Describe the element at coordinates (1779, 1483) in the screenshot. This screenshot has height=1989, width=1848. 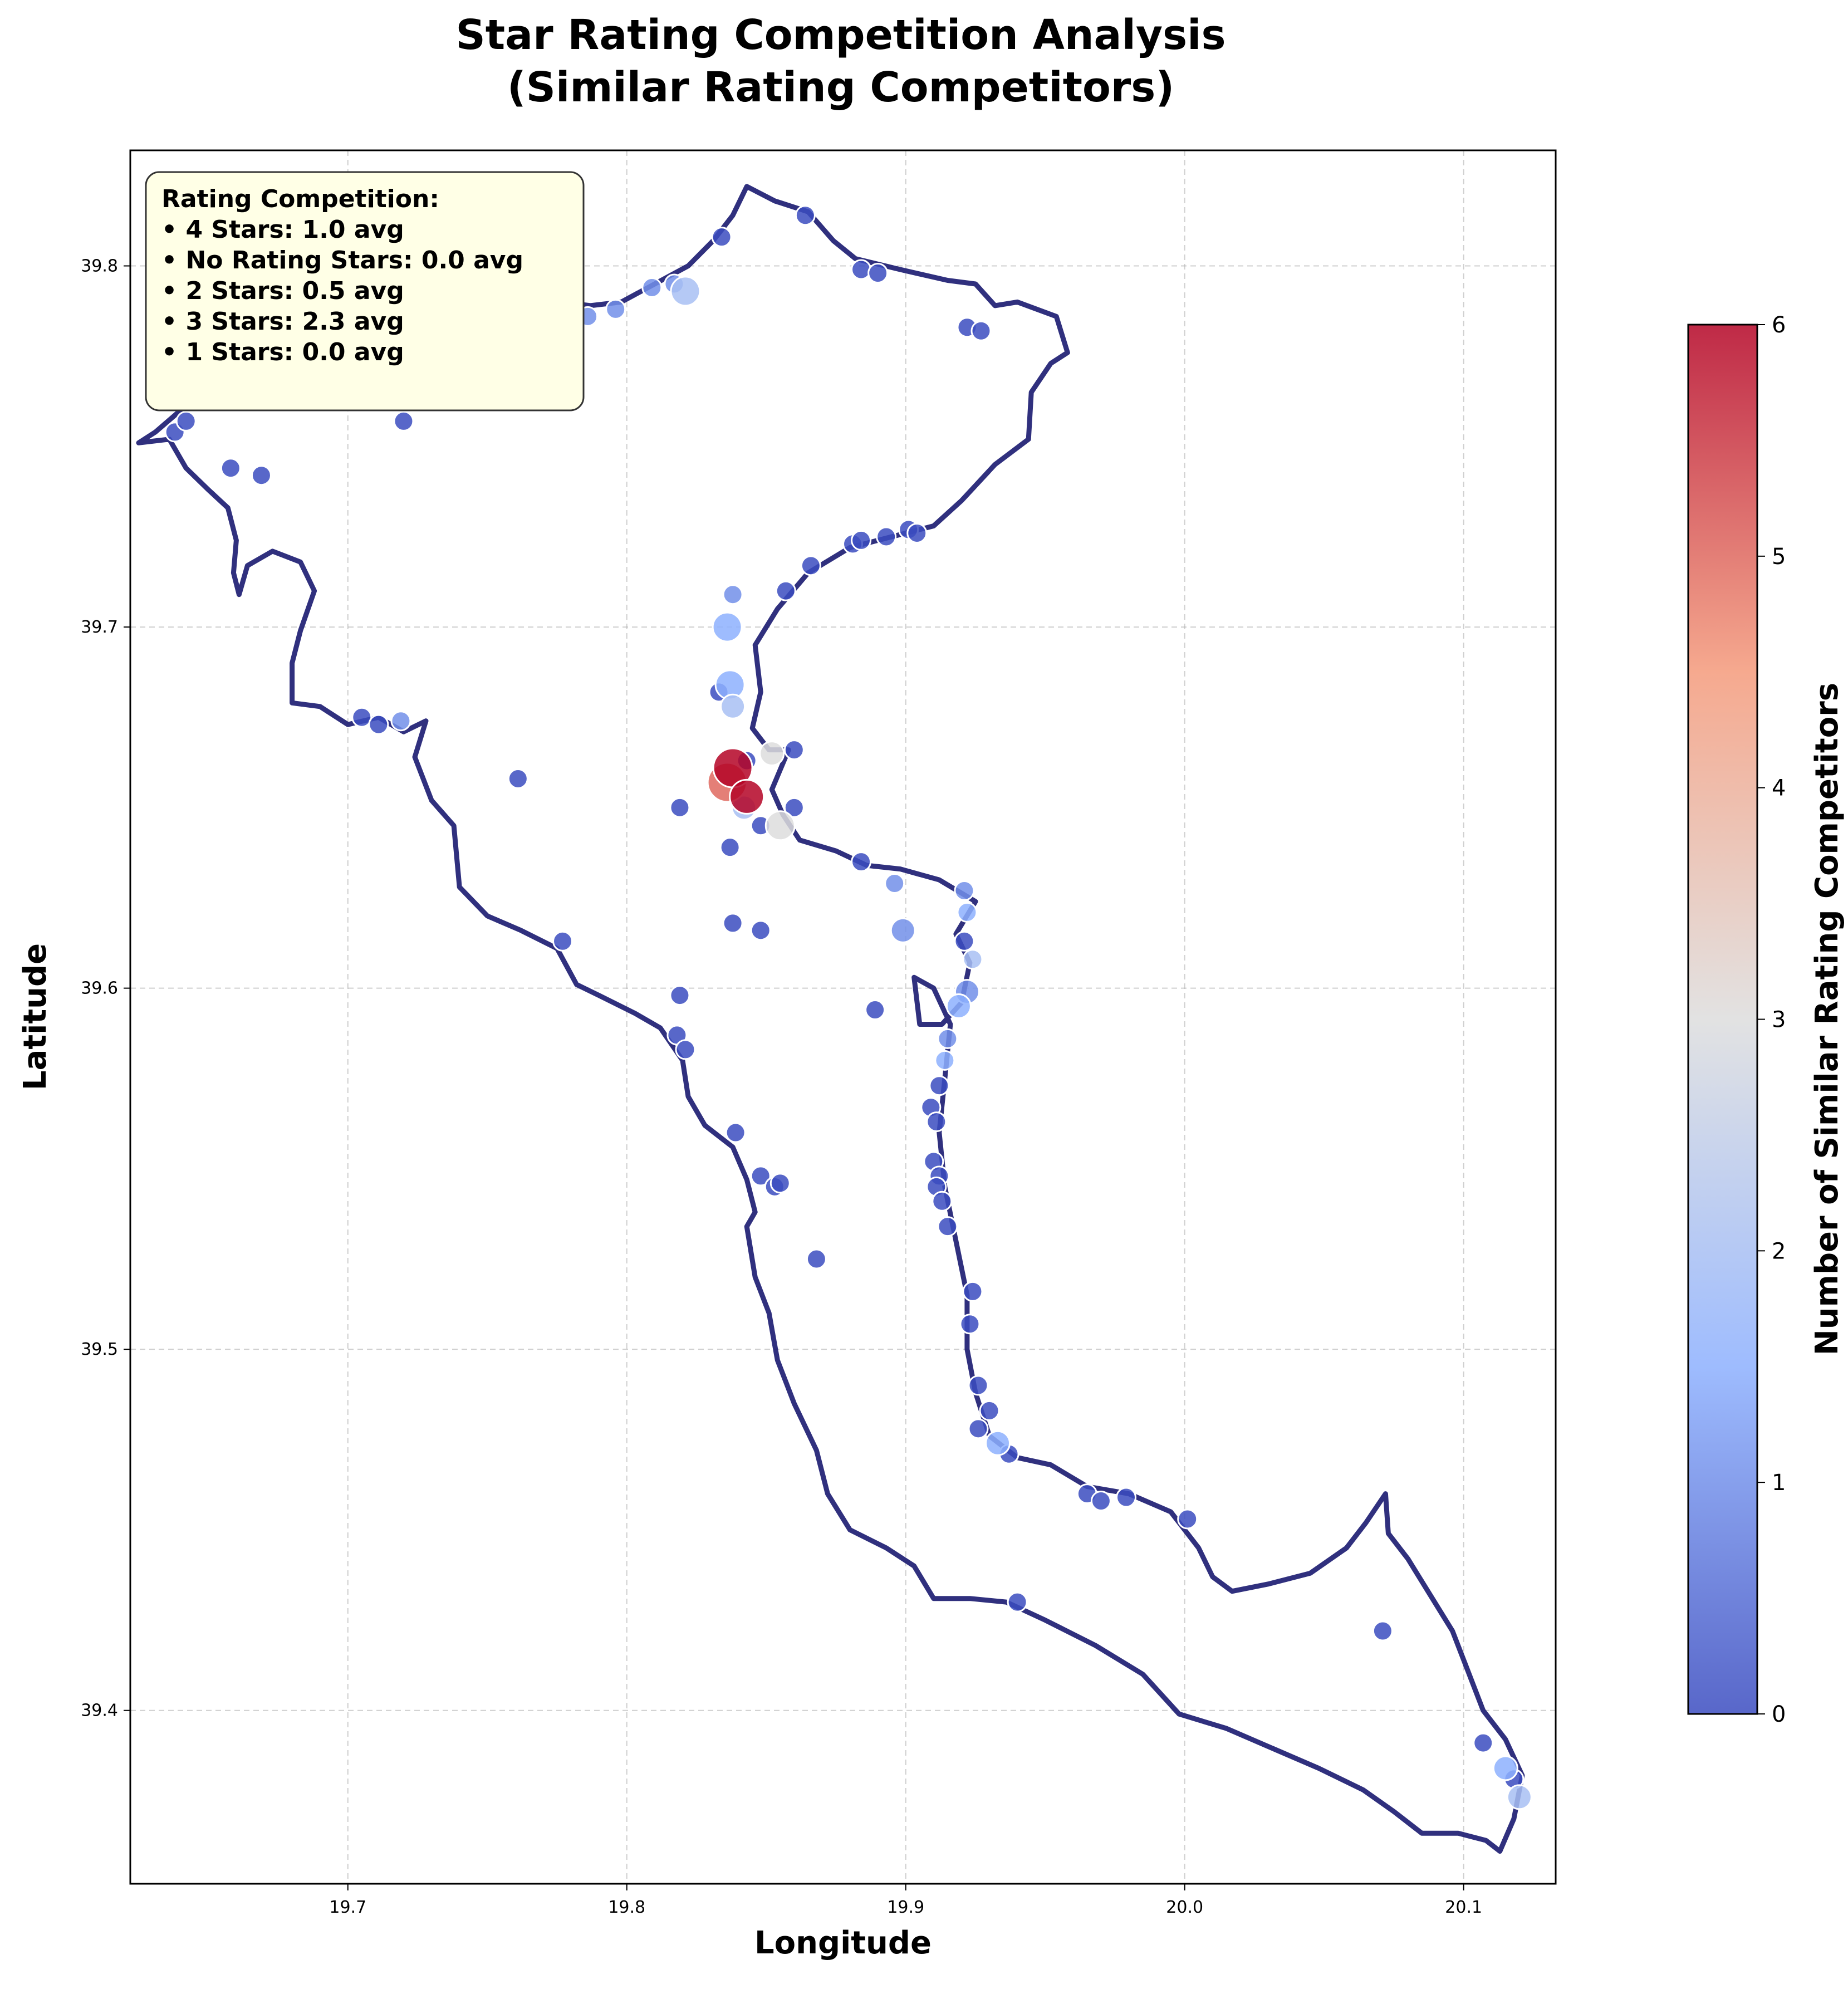
I see `colorbar-tick-label: 1` at that location.